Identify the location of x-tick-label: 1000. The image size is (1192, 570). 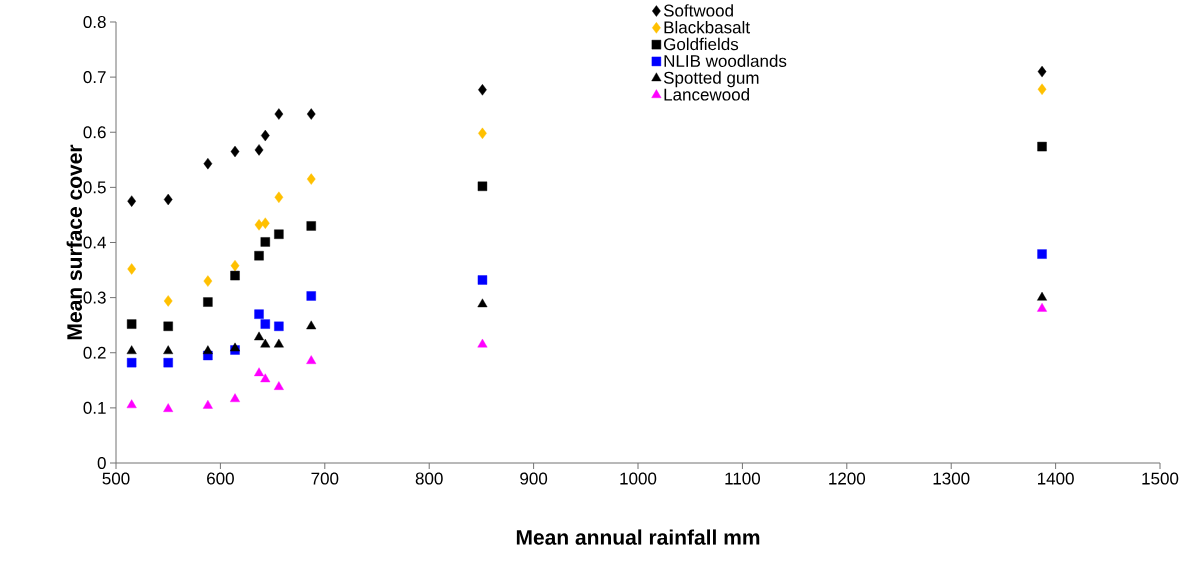
(638, 478).